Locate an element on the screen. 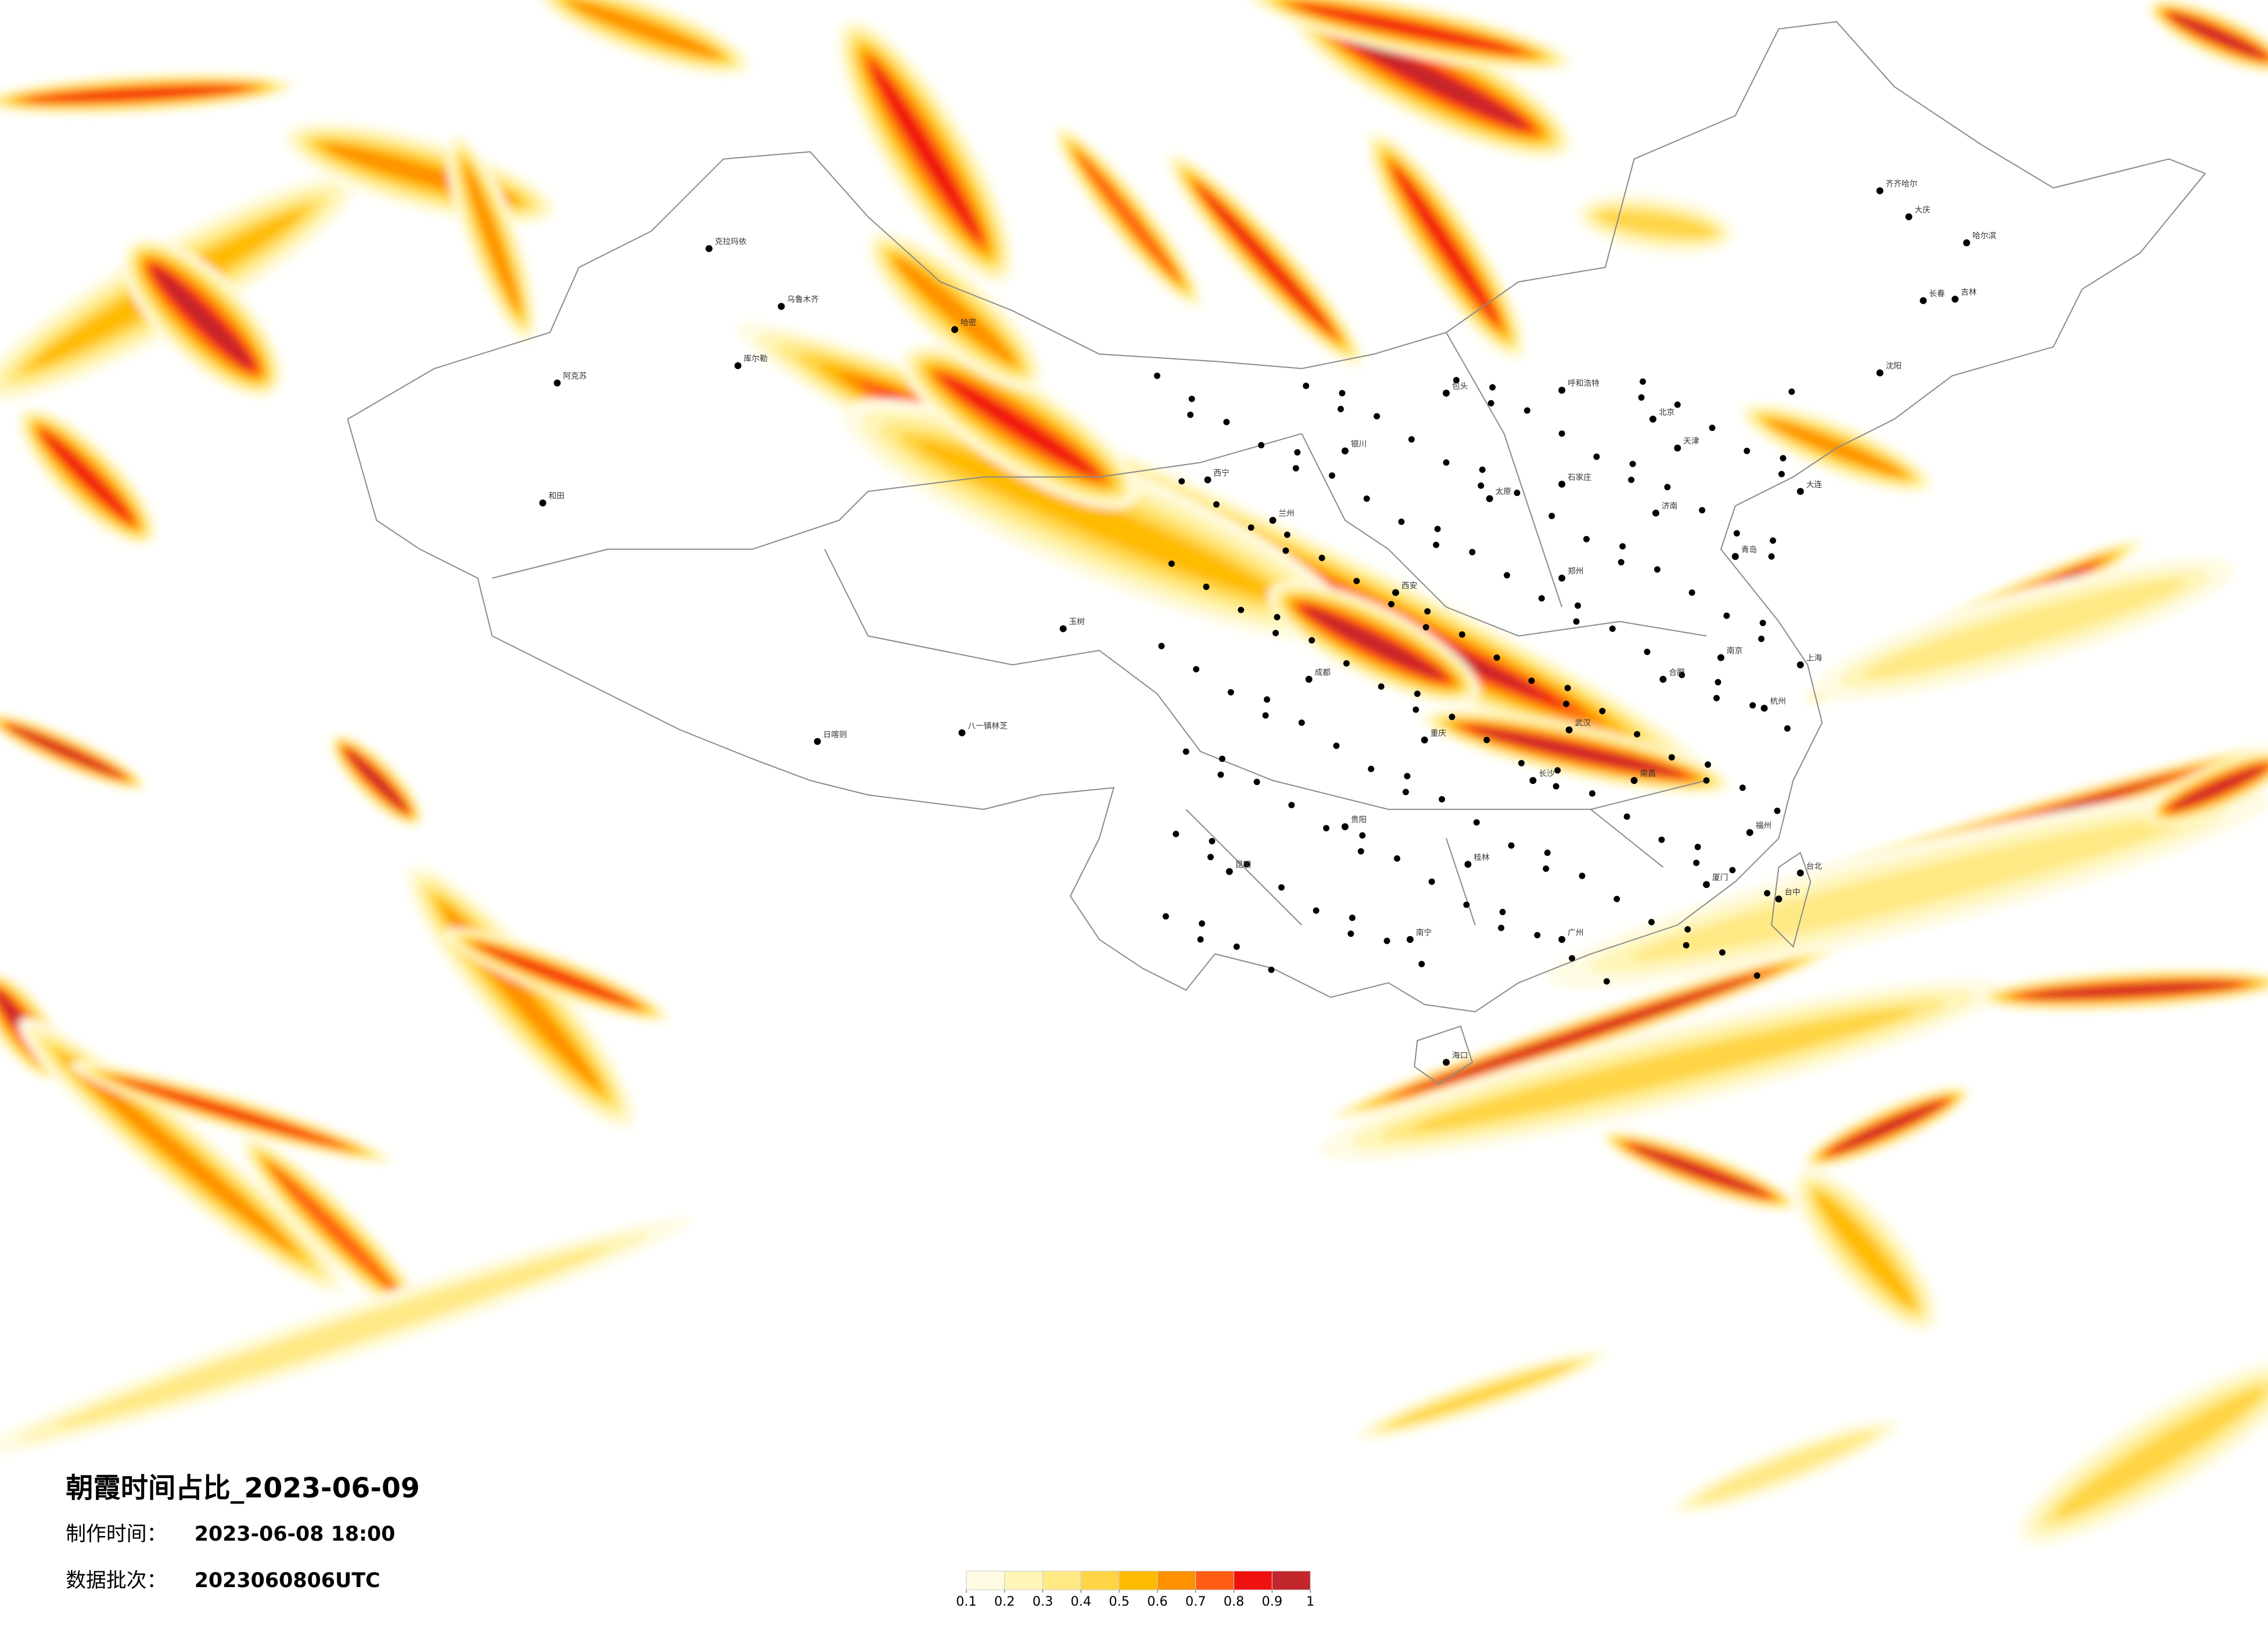 Image resolution: width=2268 pixels, height=1626 pixels. city-label: 库尔勒 is located at coordinates (756, 359).